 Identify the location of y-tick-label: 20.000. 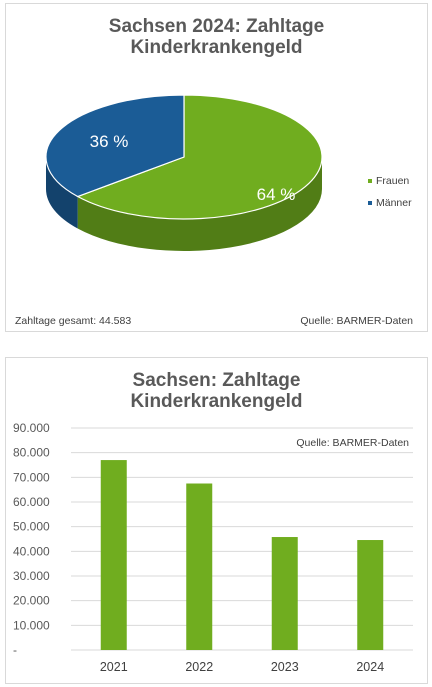
(31, 601).